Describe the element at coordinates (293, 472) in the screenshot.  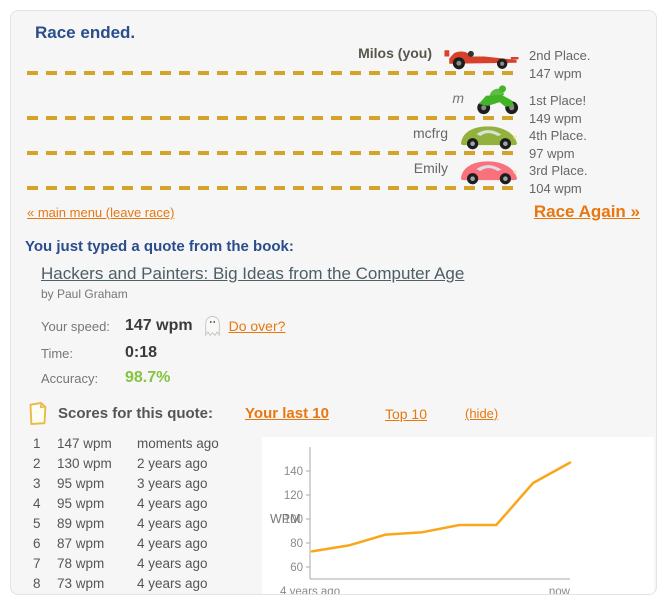
I see `svg-text: 140` at that location.